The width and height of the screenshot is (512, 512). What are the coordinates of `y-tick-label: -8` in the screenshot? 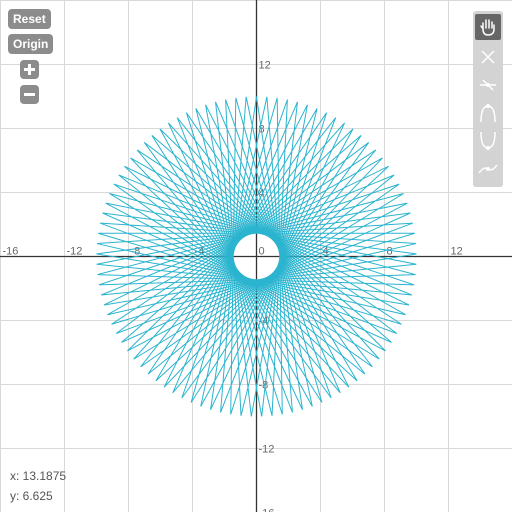 It's located at (264, 386).